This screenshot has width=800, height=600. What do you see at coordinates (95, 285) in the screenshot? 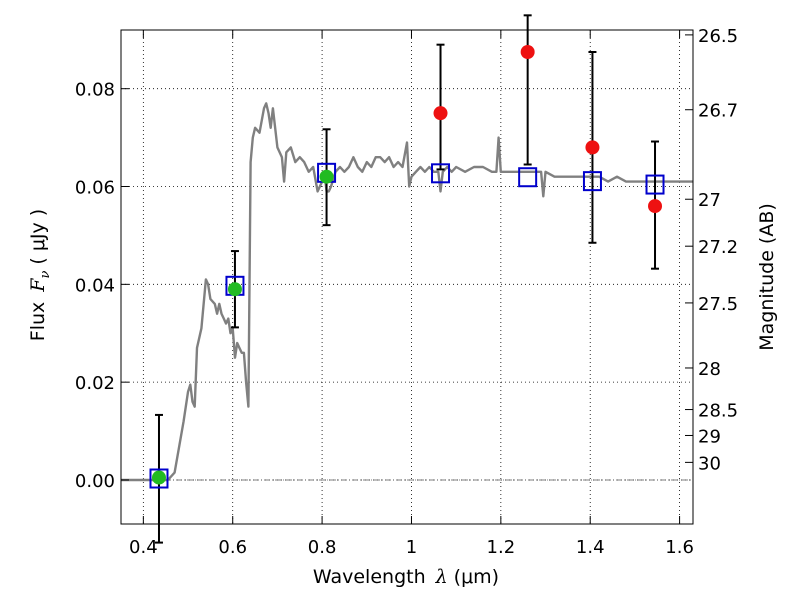
I see `y-tick-label: 0.04` at bounding box center [95, 285].